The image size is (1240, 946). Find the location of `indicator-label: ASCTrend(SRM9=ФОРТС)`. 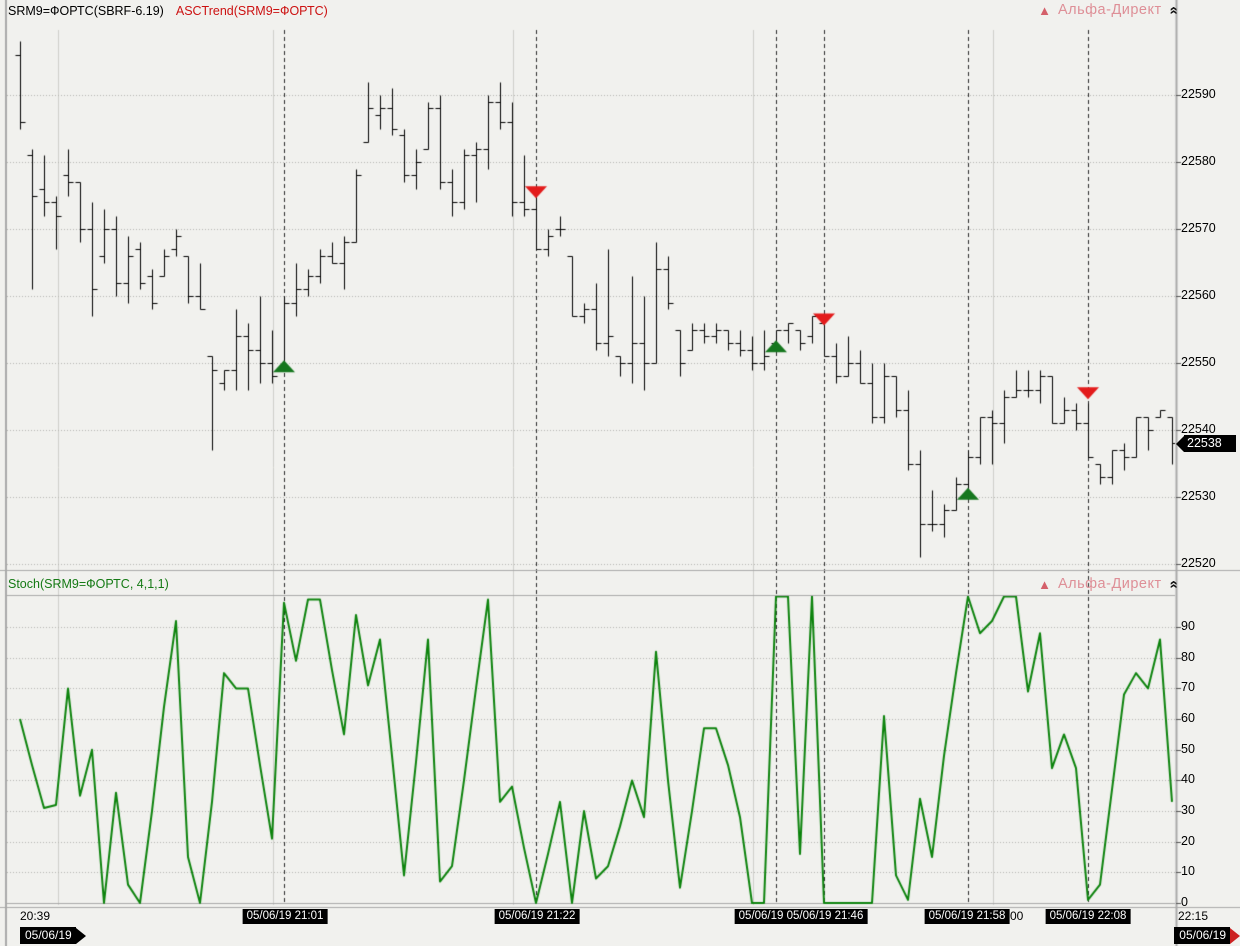

indicator-label: ASCTrend(SRM9=ФОРТС) is located at coordinates (251, 11).